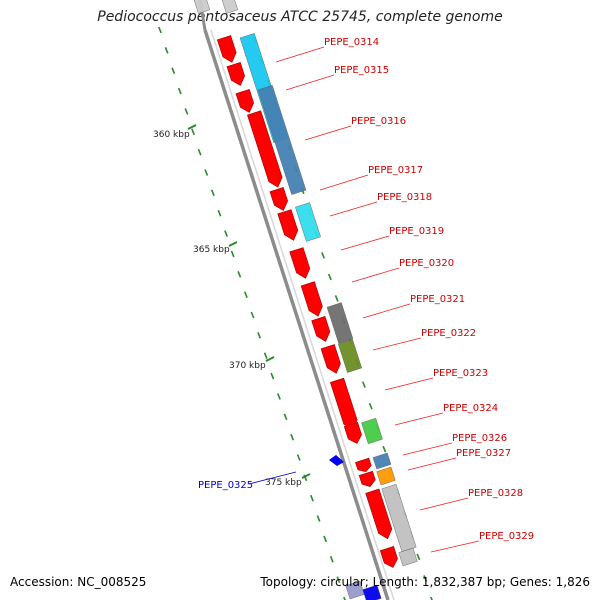 The width and height of the screenshot is (600, 600). What do you see at coordinates (351, 42) in the screenshot?
I see `gene-label: PEPE_0314` at bounding box center [351, 42].